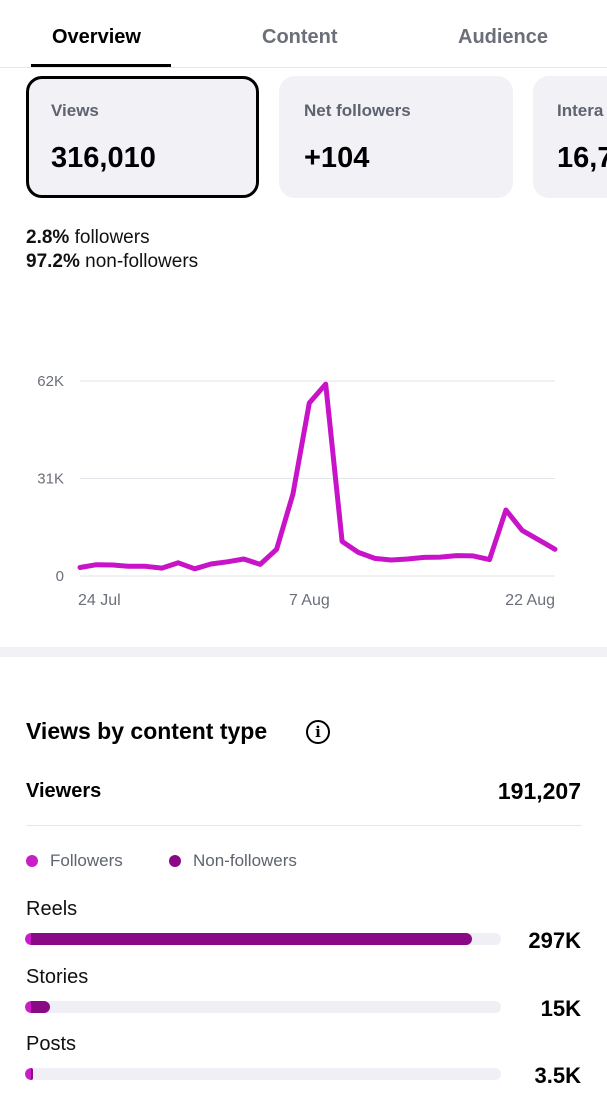 This screenshot has height=1100, width=607. What do you see at coordinates (57, 977) in the screenshot?
I see `content-type-label-stories: Stories` at bounding box center [57, 977].